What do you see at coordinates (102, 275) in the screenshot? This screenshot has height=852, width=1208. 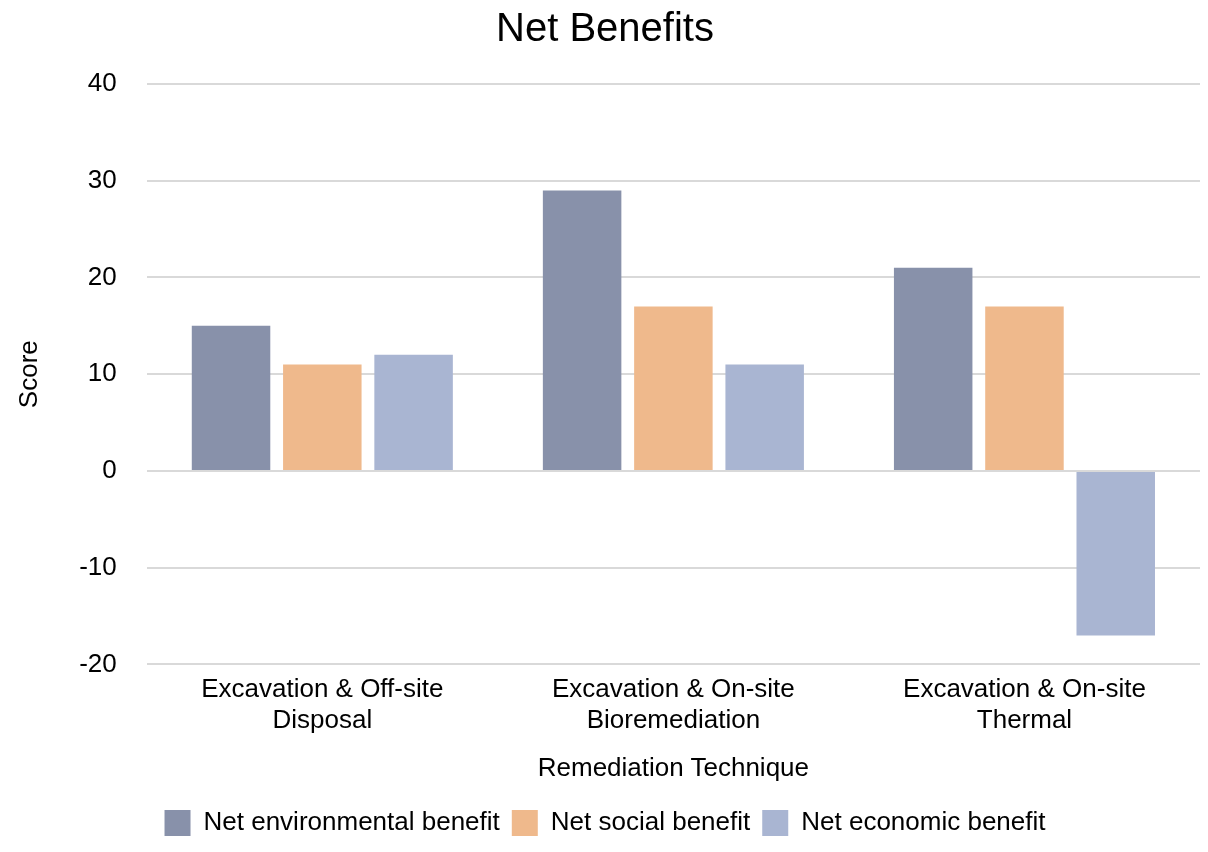 I see `y-tick-label: 20` at bounding box center [102, 275].